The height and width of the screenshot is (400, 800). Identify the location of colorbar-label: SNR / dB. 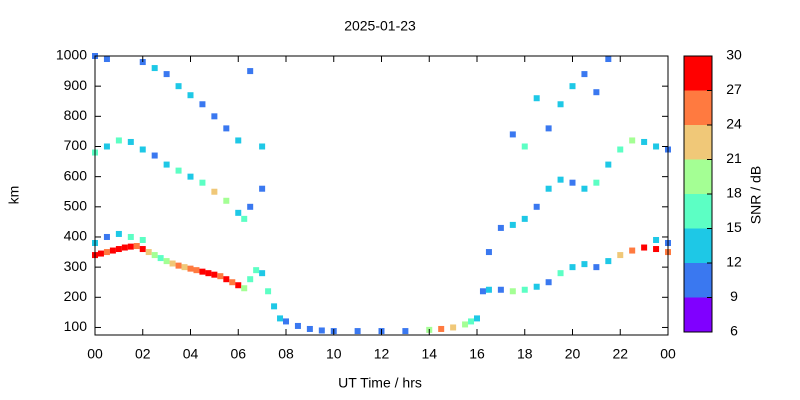
(756, 195).